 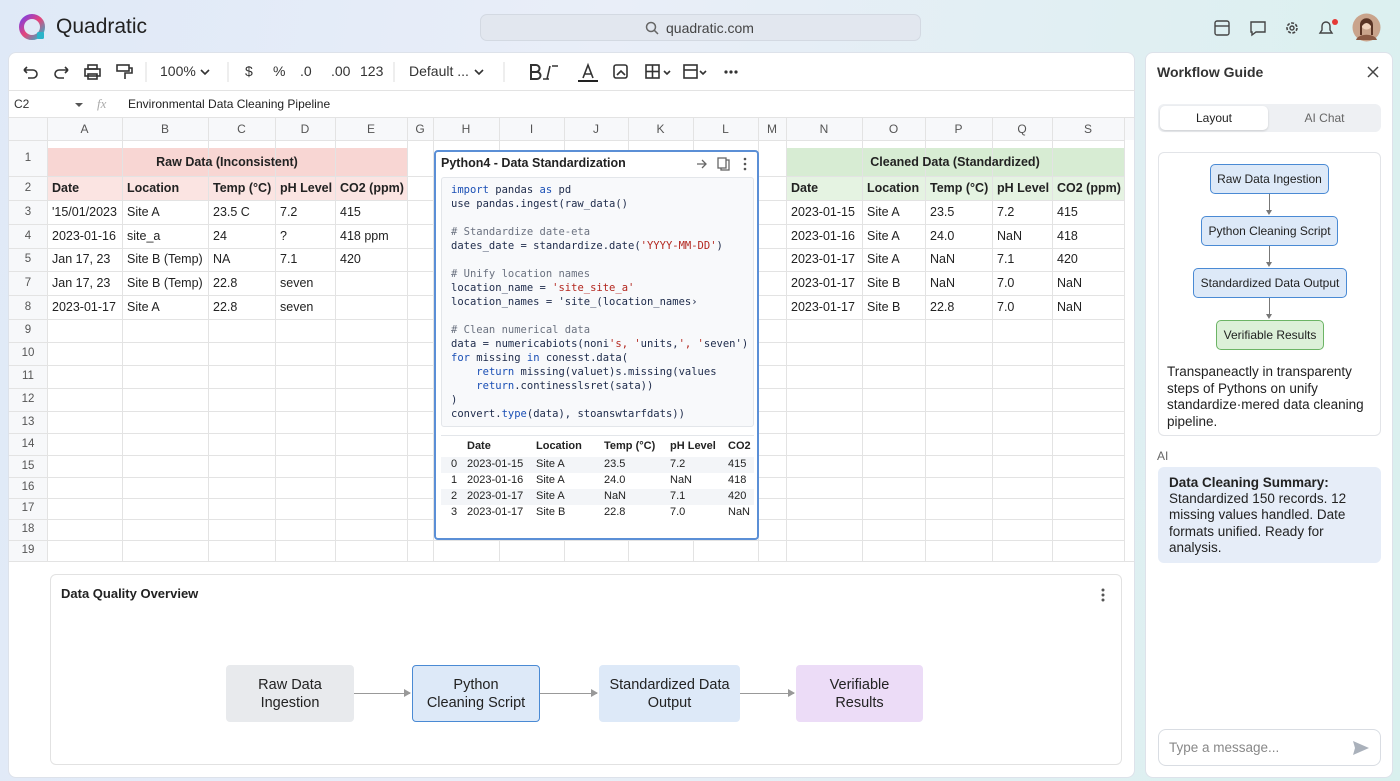 What do you see at coordinates (1366, 27) in the screenshot?
I see `avatar` at bounding box center [1366, 27].